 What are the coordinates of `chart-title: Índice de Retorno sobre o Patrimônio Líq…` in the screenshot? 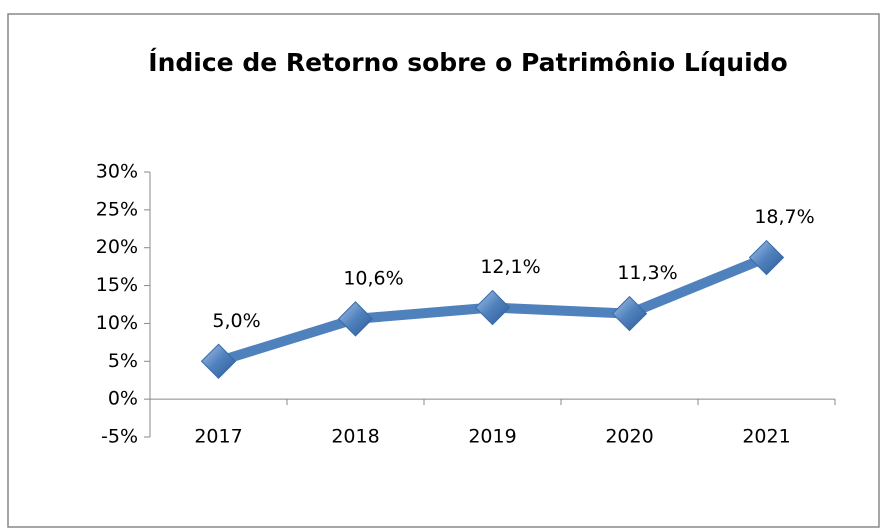 It's located at (467, 62).